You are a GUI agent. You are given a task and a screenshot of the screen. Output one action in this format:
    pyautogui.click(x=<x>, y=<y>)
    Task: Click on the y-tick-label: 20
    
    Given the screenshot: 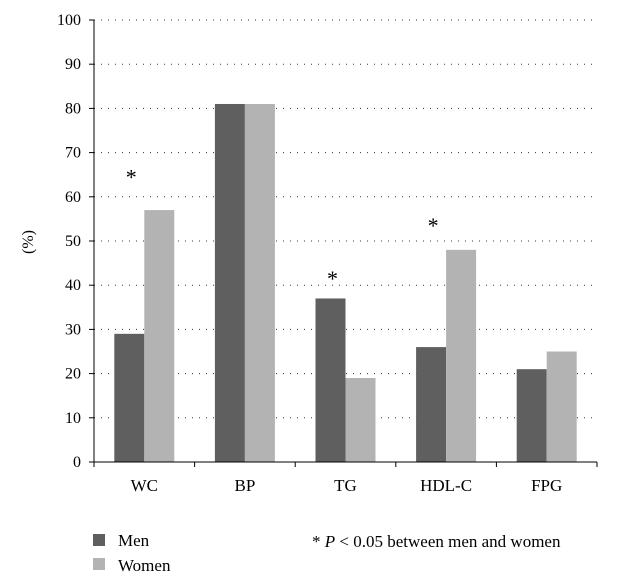 What is the action you would take?
    pyautogui.click(x=73, y=374)
    